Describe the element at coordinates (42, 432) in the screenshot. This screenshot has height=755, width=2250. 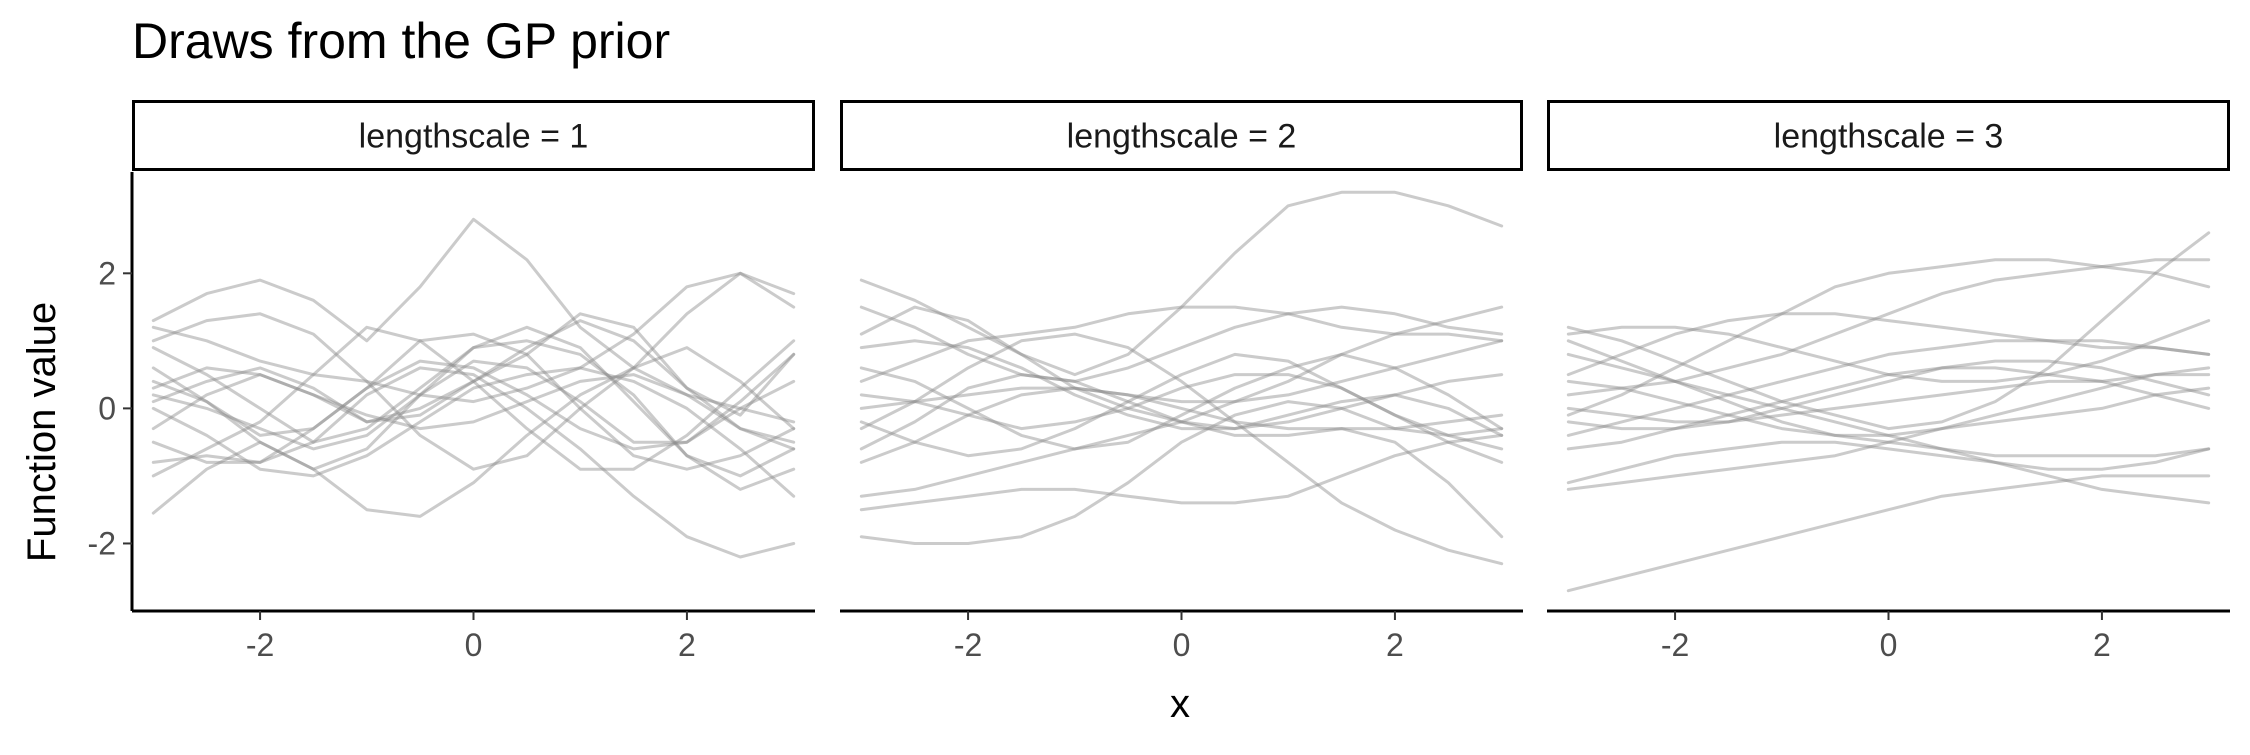
I see `y-axis-label: Function value` at that location.